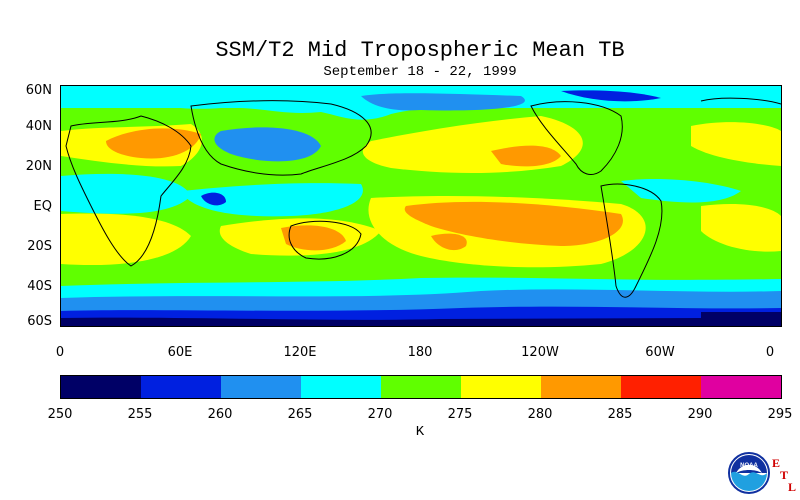 The image size is (800, 500). I want to click on colorbar, so click(421, 387).